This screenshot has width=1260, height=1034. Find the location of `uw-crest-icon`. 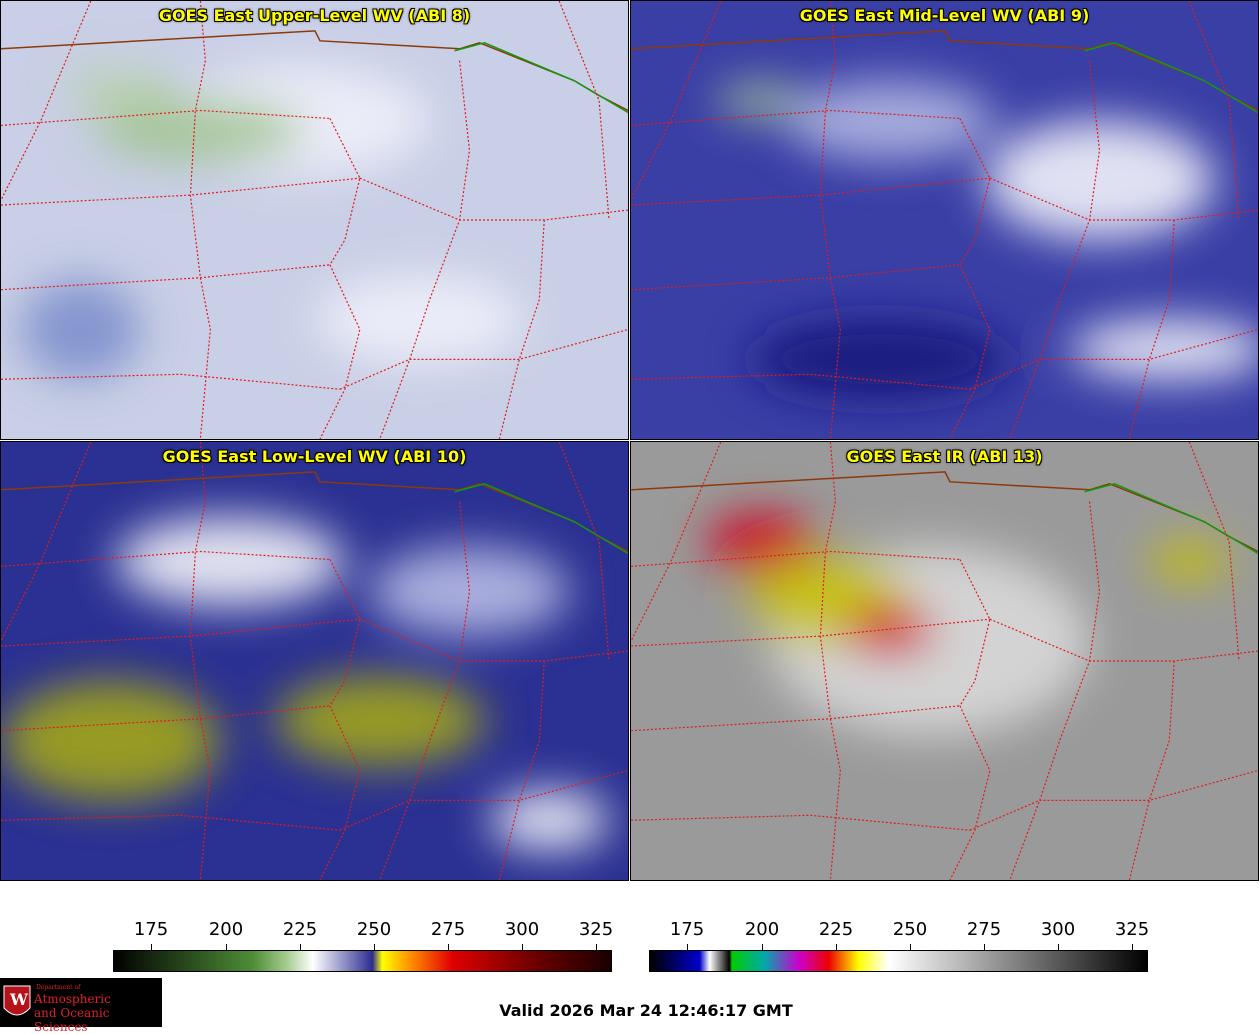

uw-crest-icon is located at coordinates (17, 1000).